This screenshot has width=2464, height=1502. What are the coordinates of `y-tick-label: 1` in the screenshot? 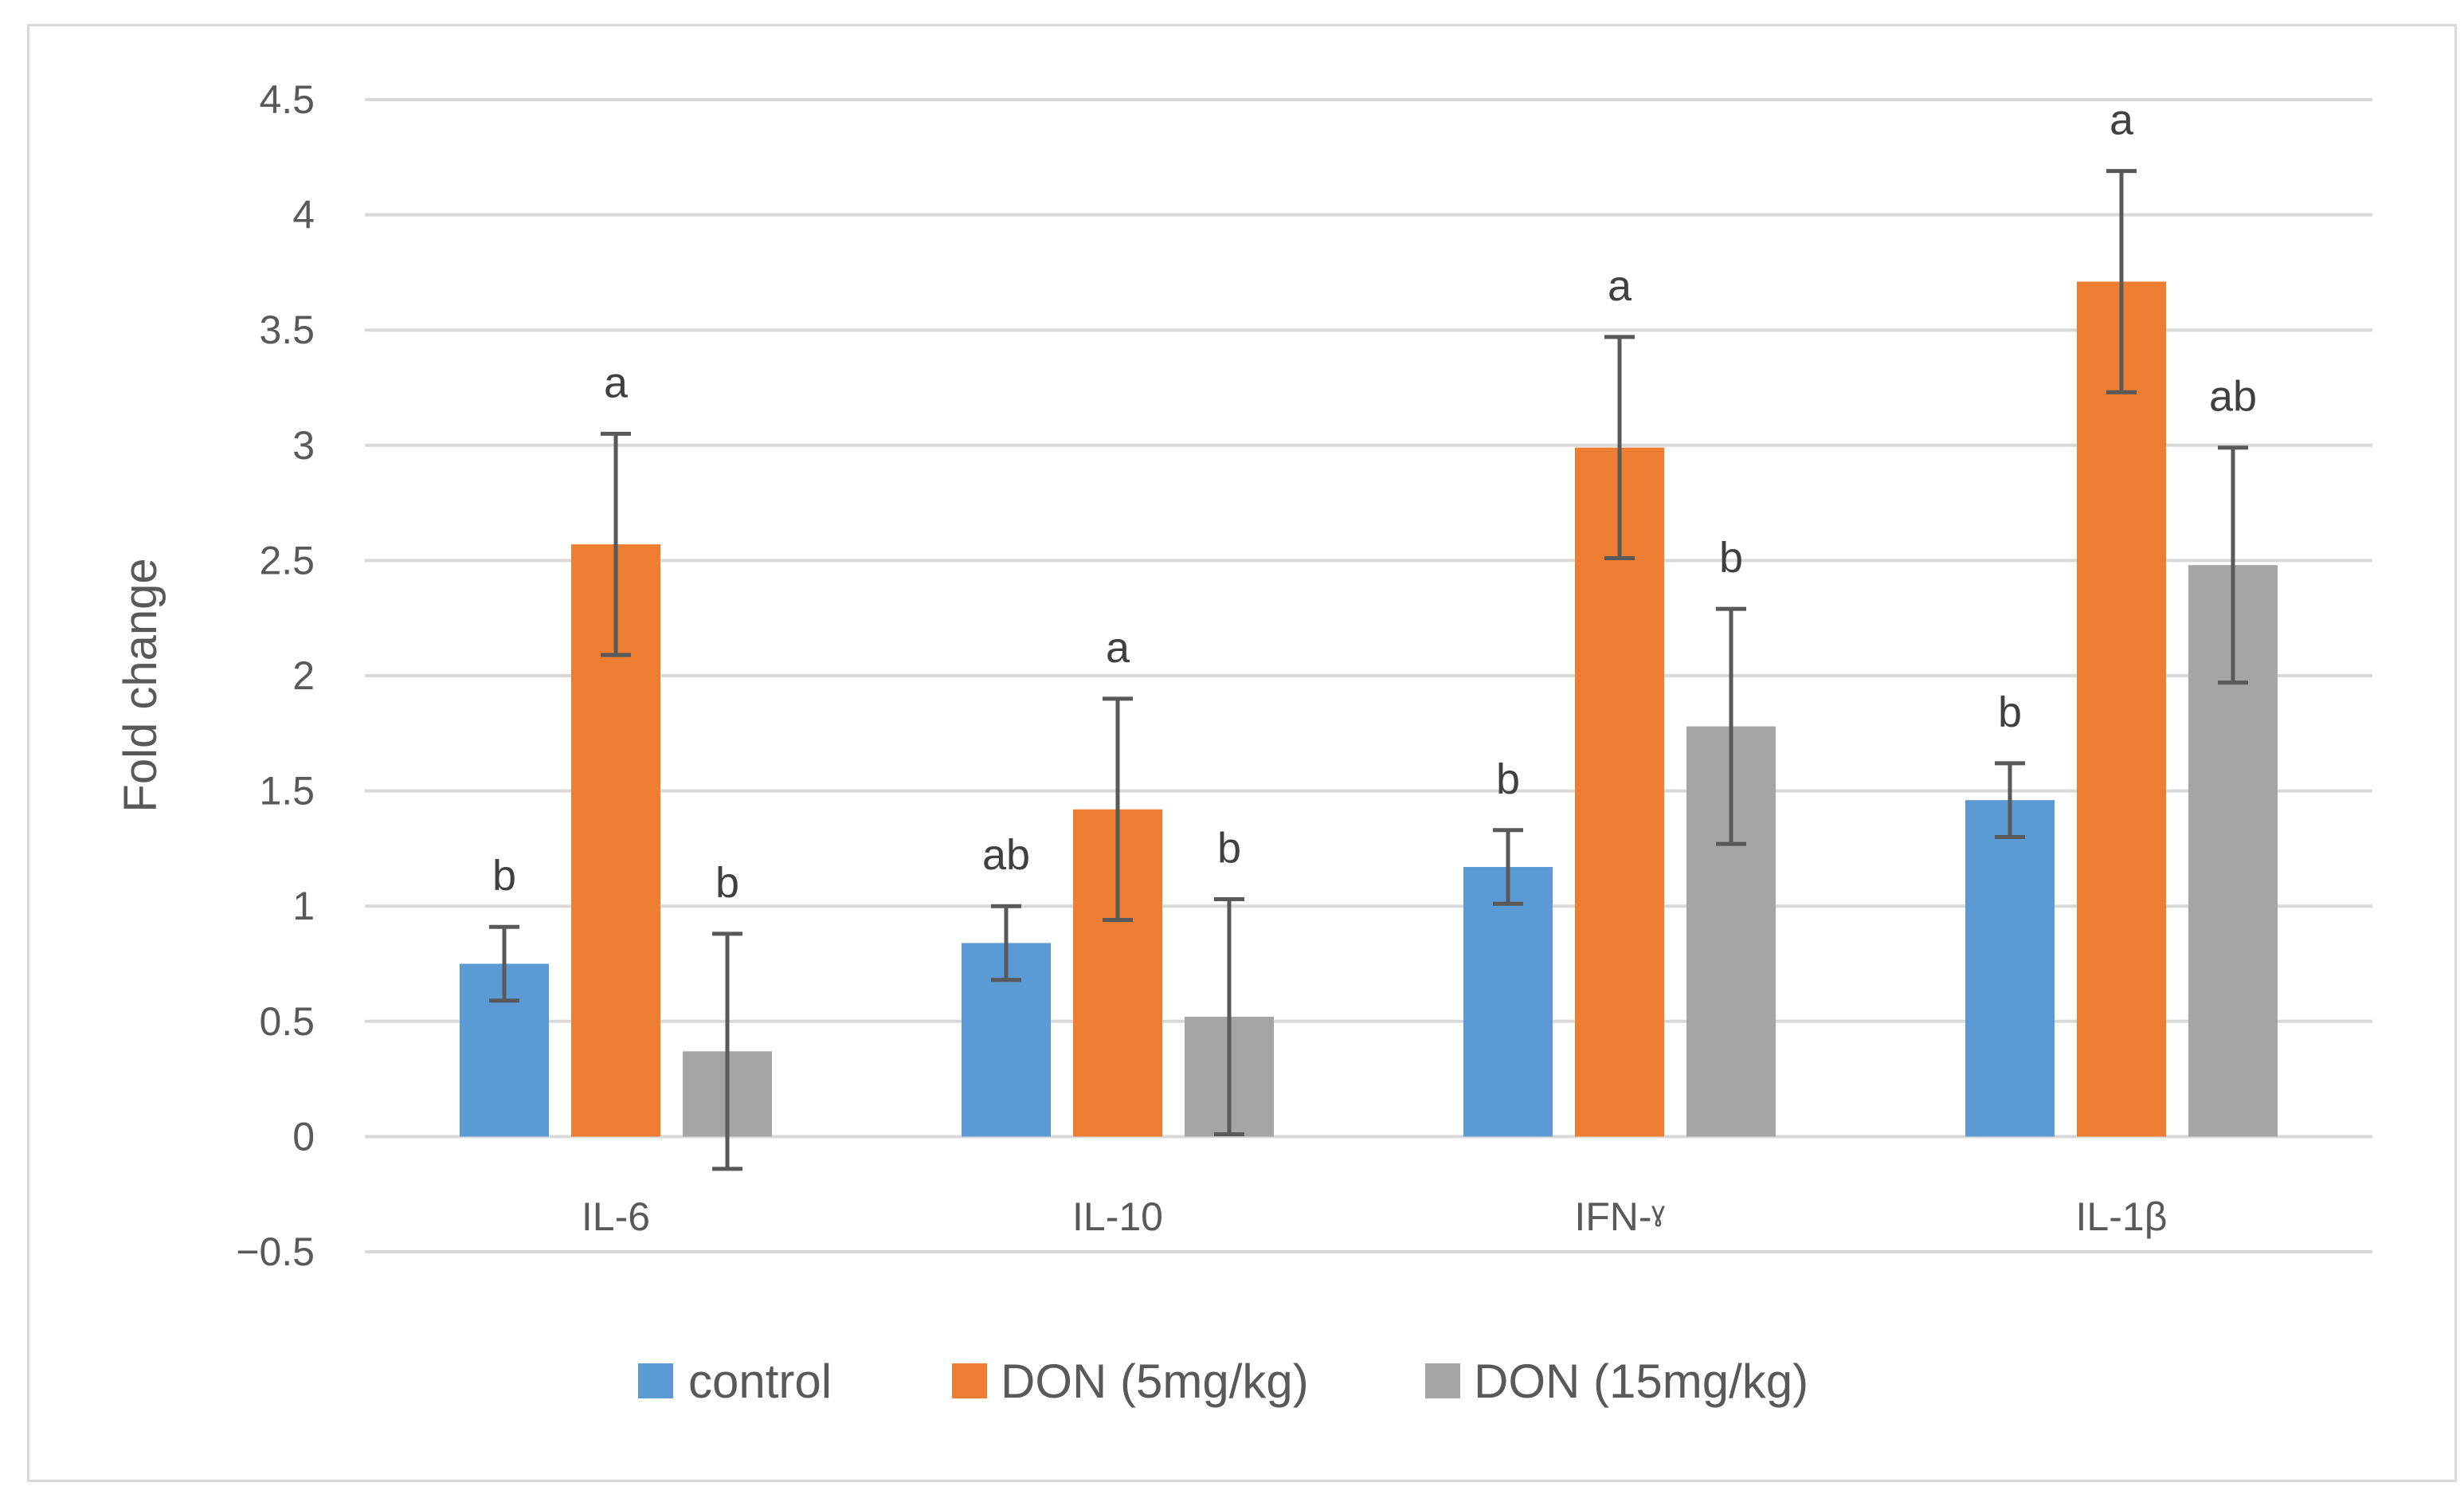 It's located at (303, 906).